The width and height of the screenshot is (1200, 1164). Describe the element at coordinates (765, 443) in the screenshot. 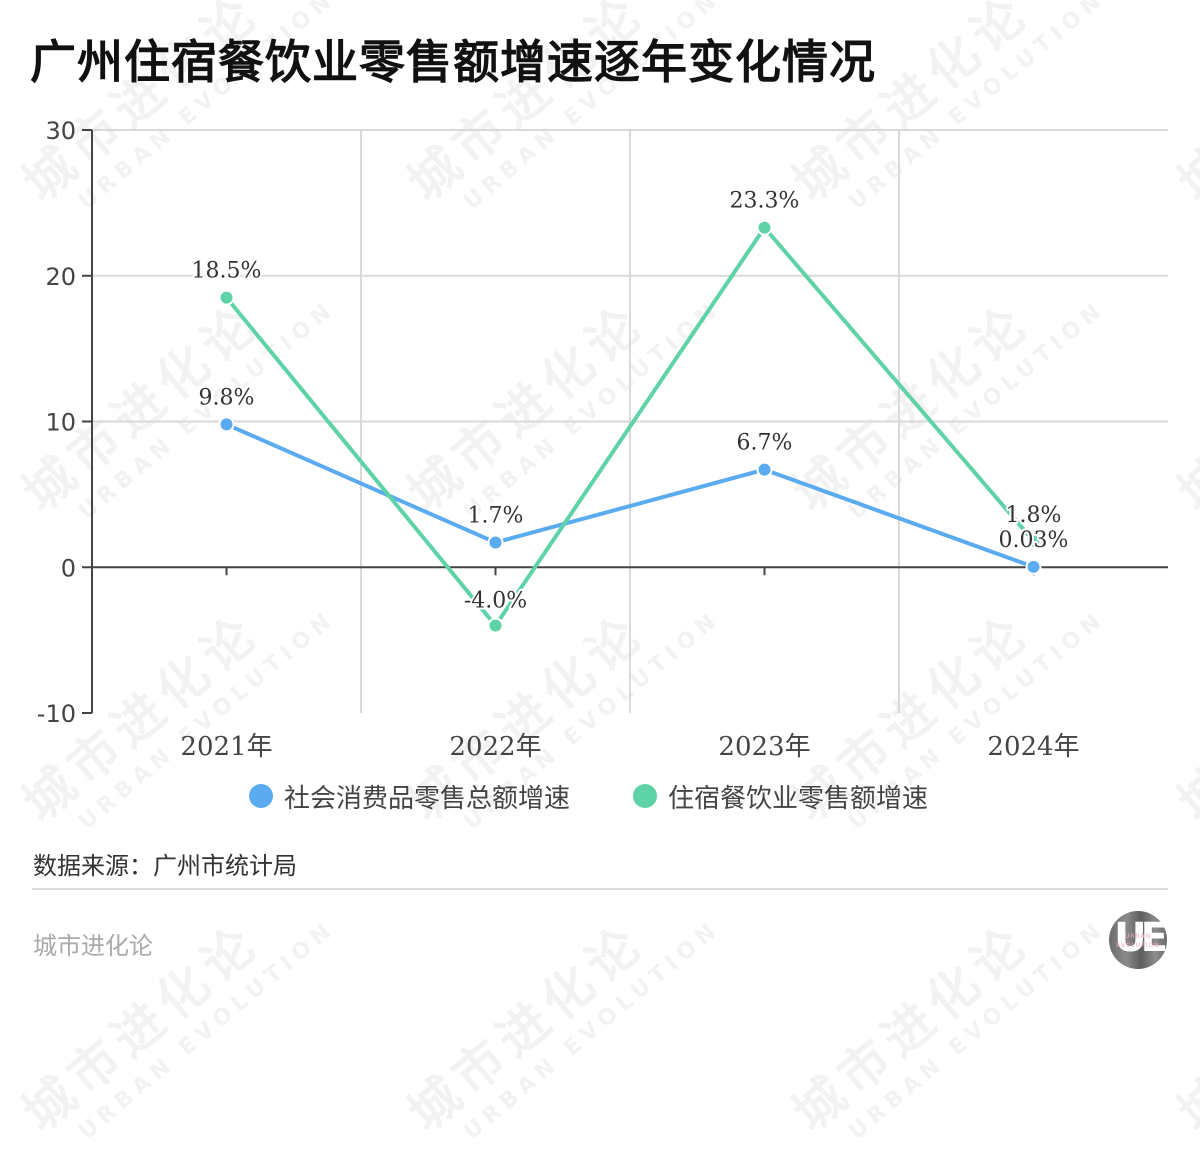

I see `data-label: 6.7%` at that location.